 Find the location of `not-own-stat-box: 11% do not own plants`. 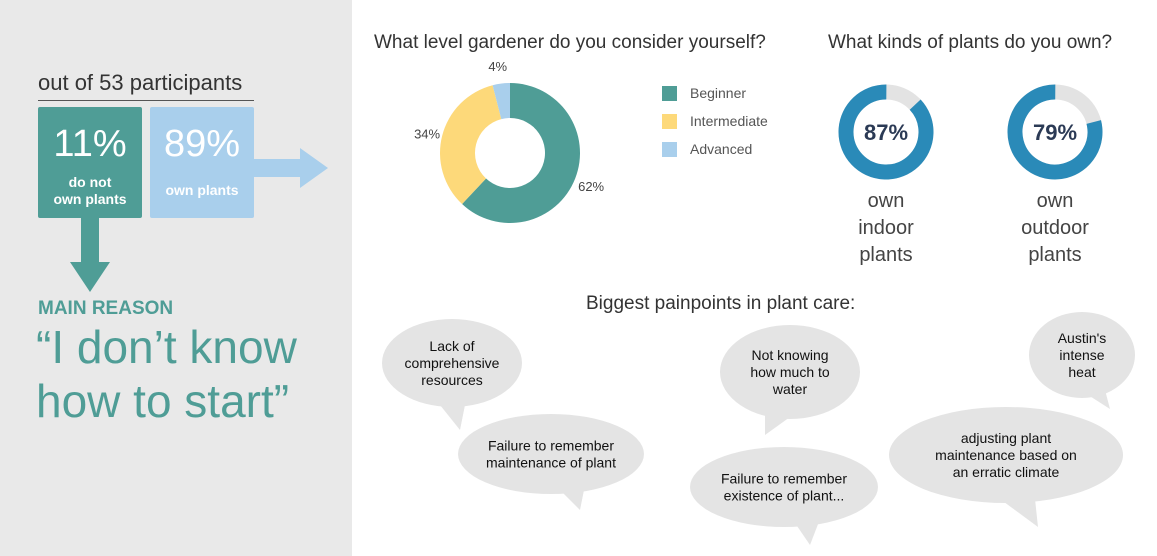

not-own-stat-box: 11% do not own plants is located at coordinates (90, 162).